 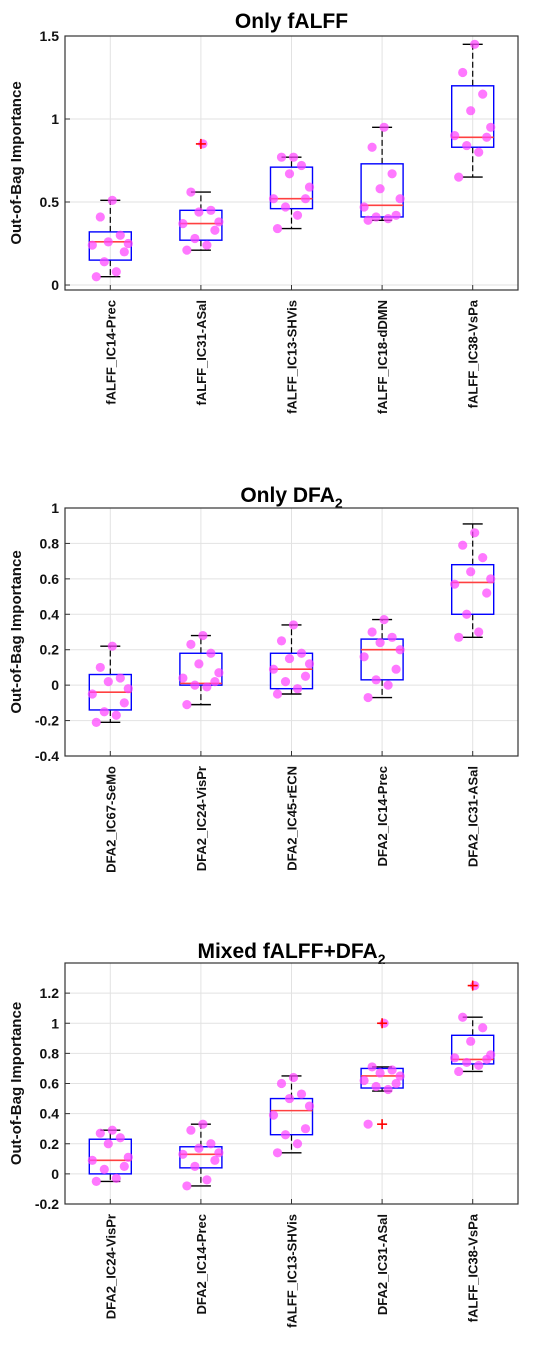 I want to click on y-tick-label: 0.8, so click(x=50, y=1053).